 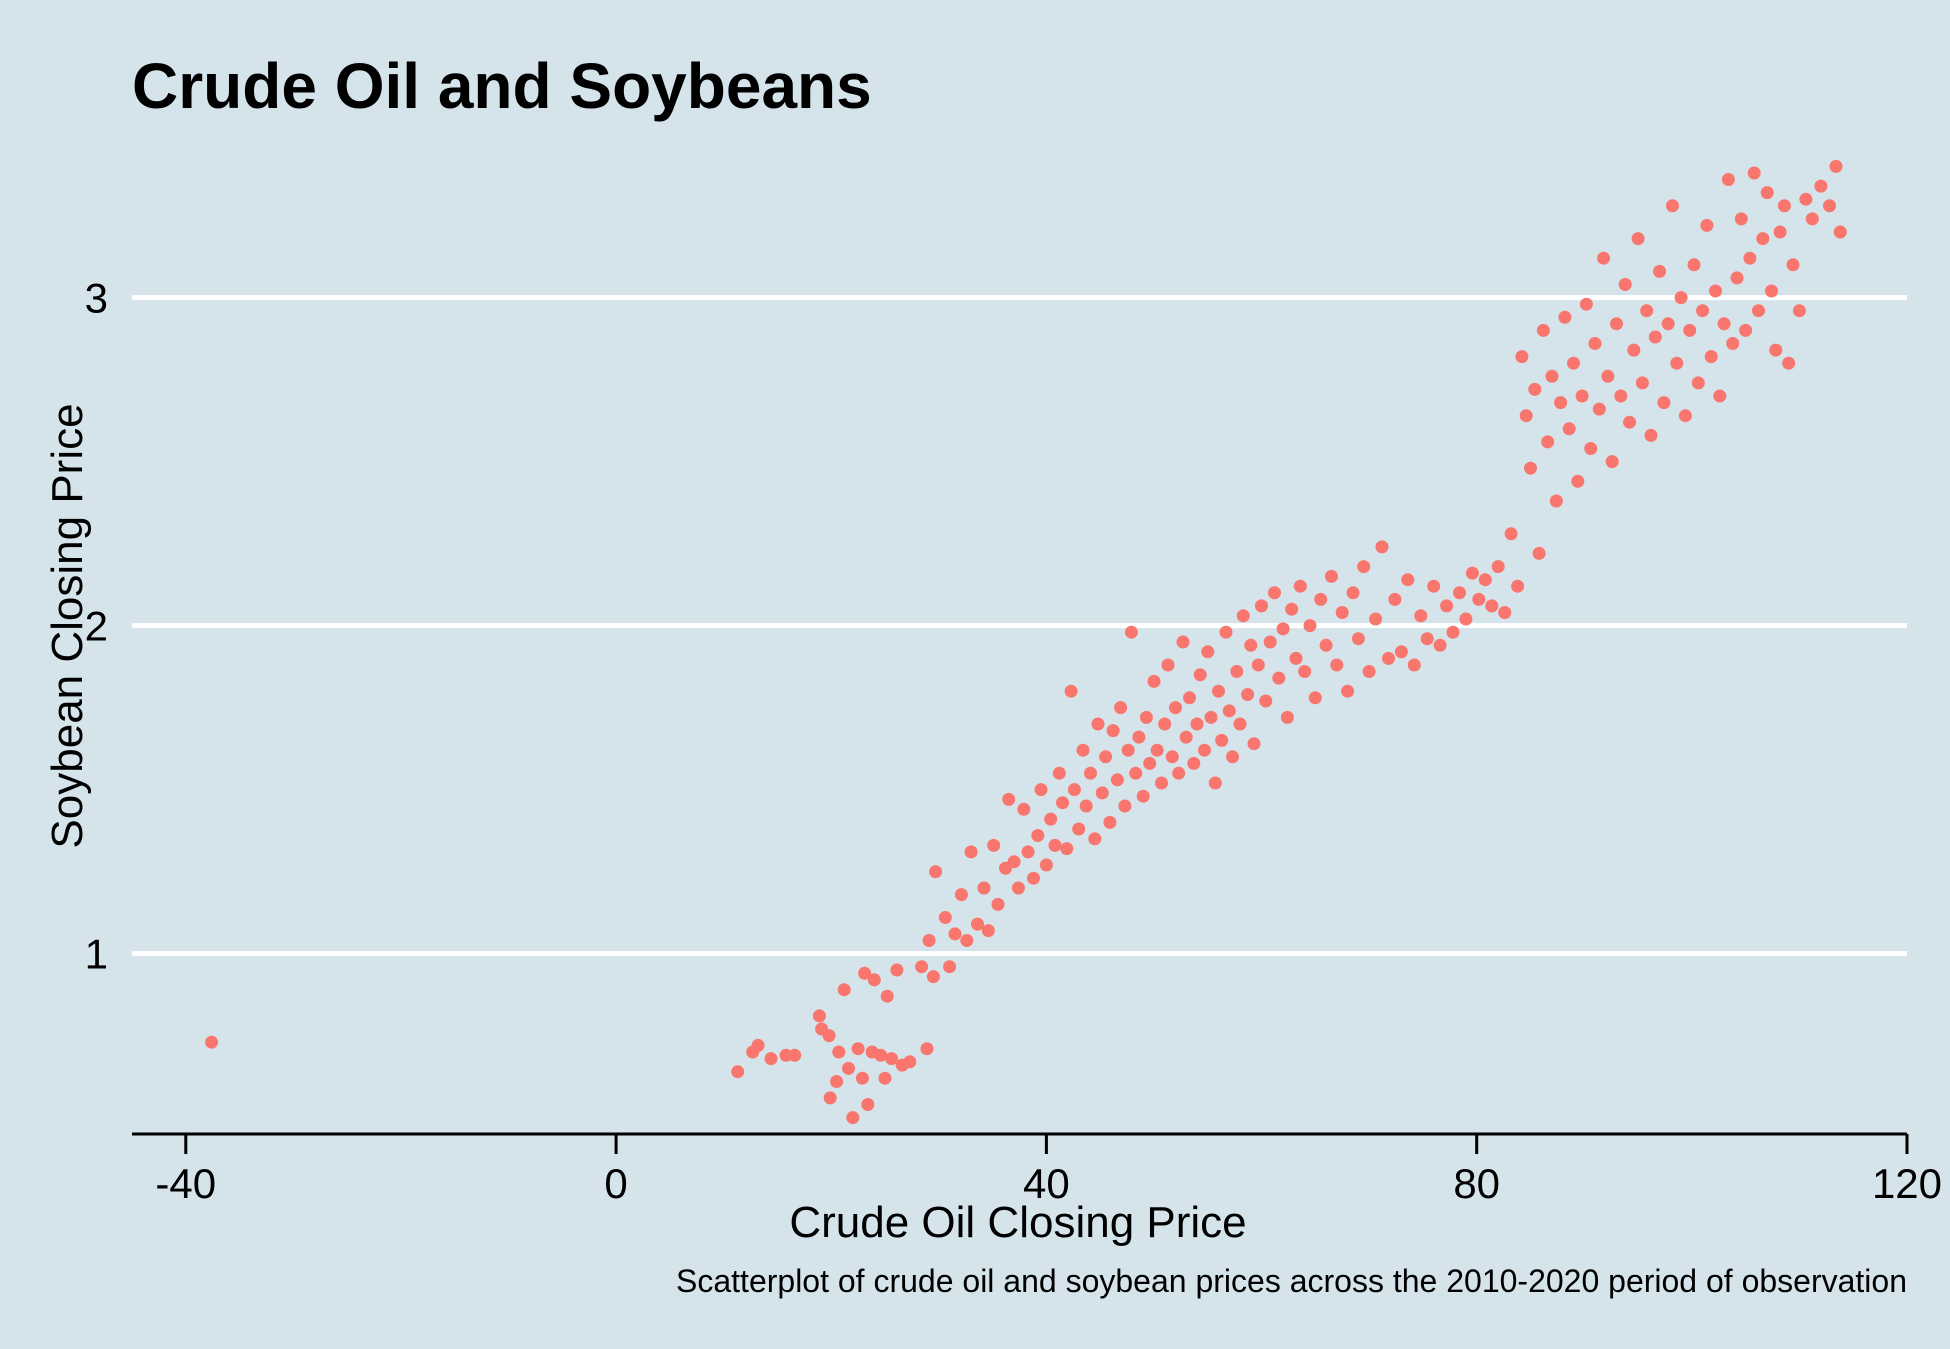 What do you see at coordinates (185, 1183) in the screenshot?
I see `x-tick-label: -40` at bounding box center [185, 1183].